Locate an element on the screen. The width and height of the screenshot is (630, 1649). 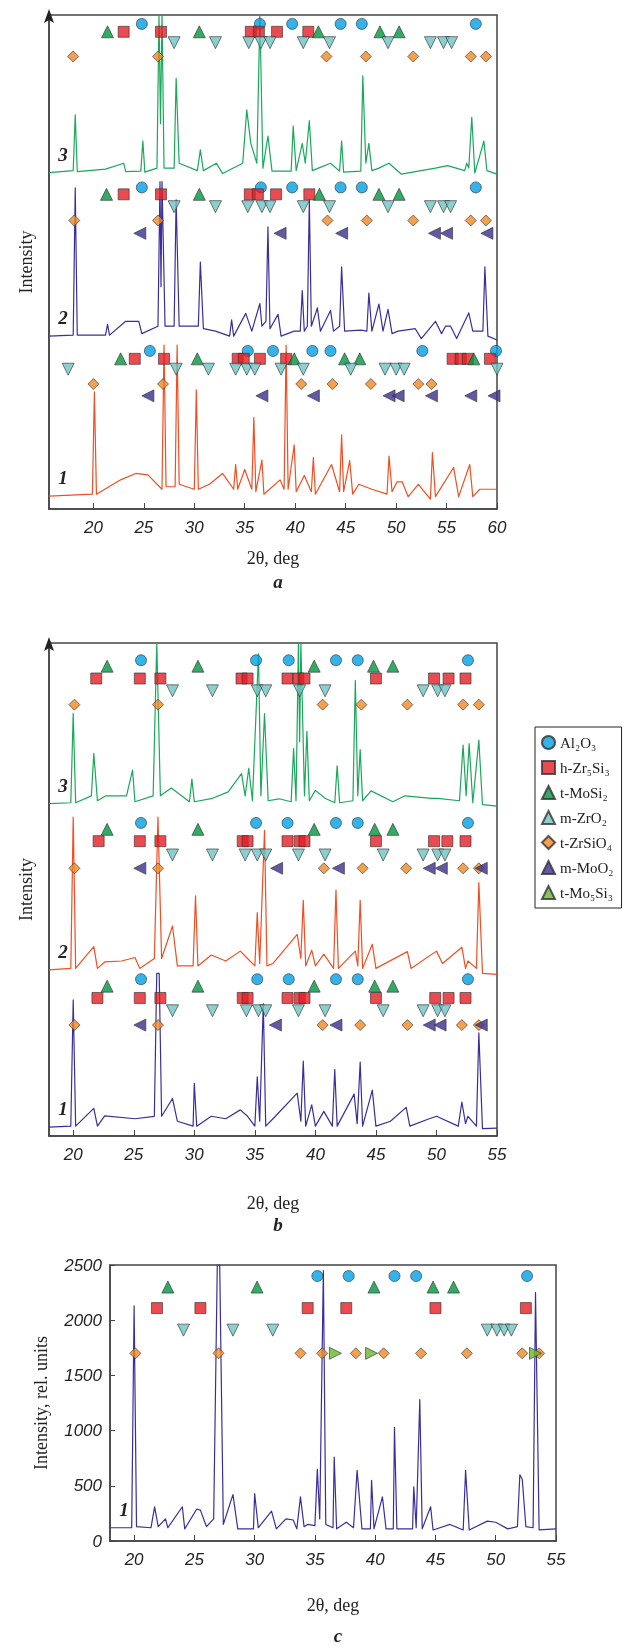
legend-label: m-MoO₂ is located at coordinates (587, 867).